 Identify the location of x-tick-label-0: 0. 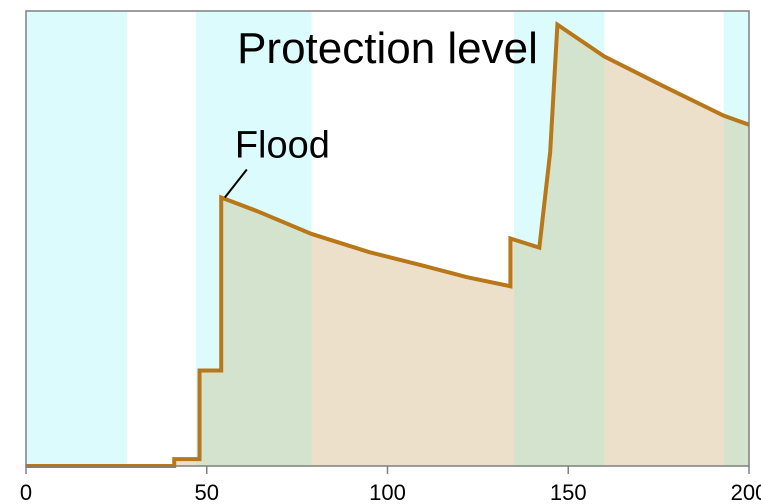
(26, 492).